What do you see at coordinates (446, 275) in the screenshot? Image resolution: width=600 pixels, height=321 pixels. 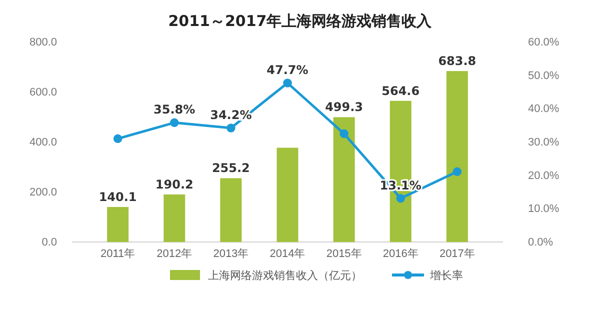 I see `legend-label: 增长率` at bounding box center [446, 275].